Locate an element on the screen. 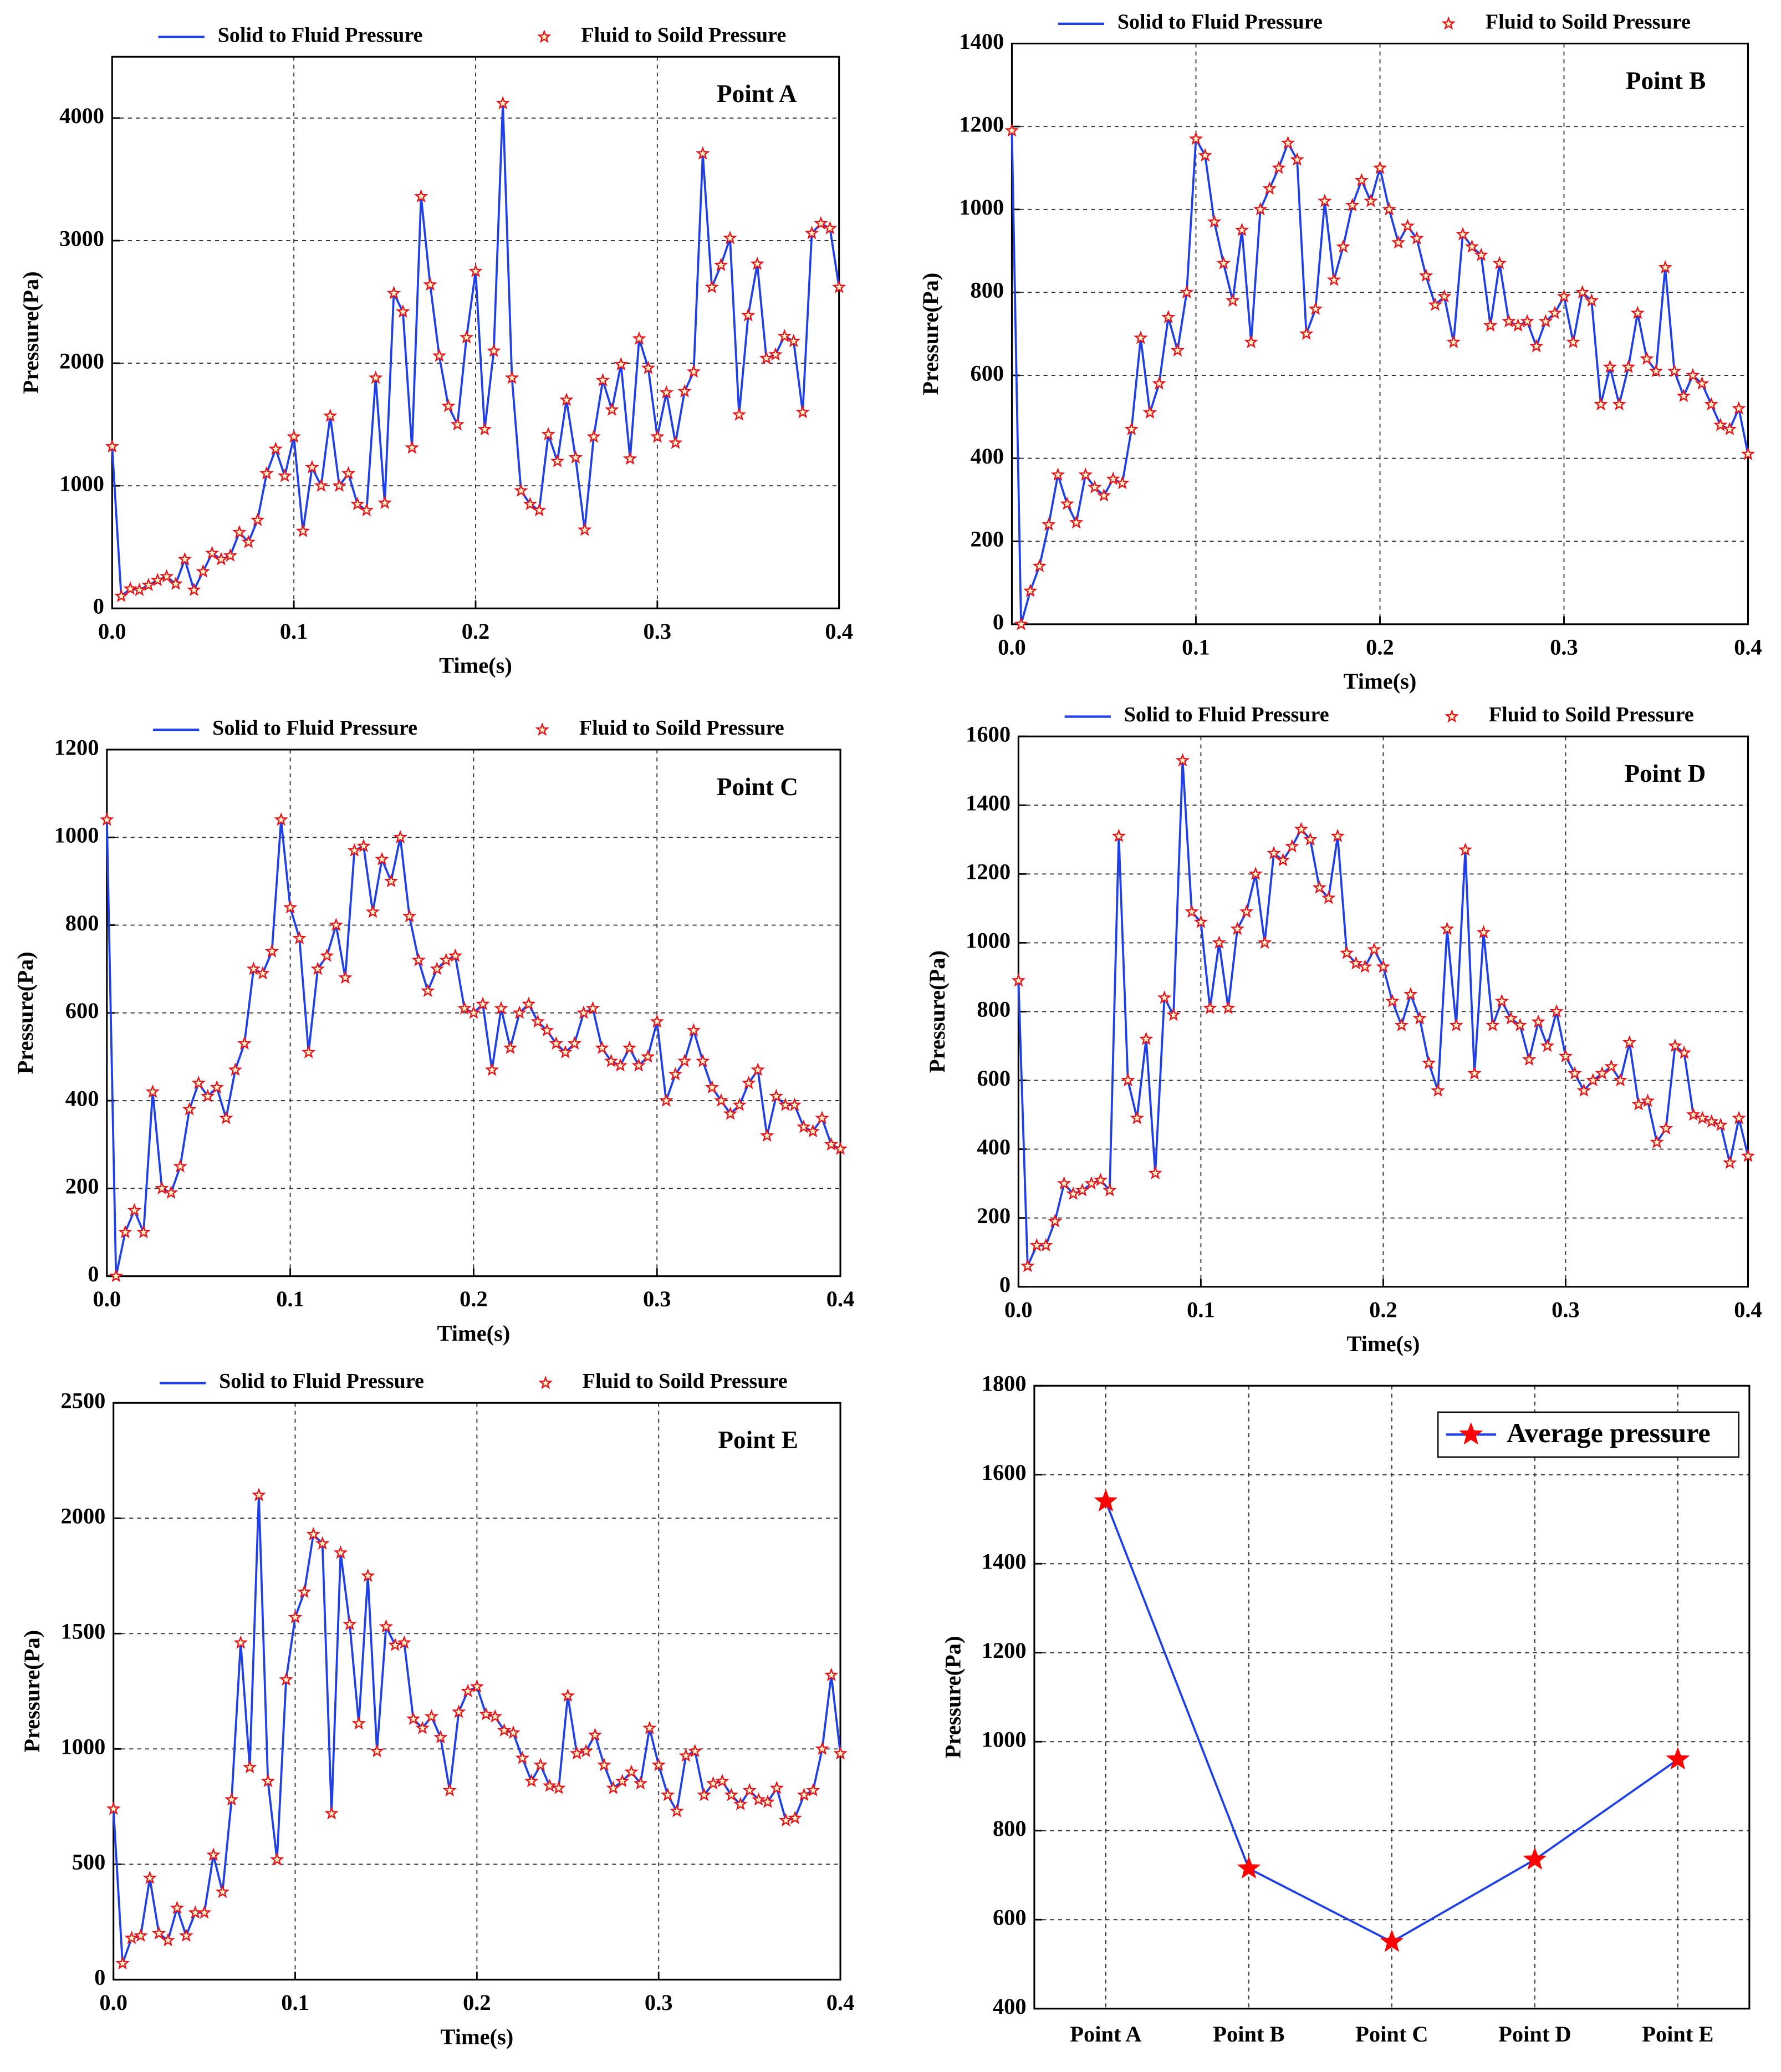 The width and height of the screenshot is (1781, 2072). y-tick-label: 1600 is located at coordinates (1005, 1472).